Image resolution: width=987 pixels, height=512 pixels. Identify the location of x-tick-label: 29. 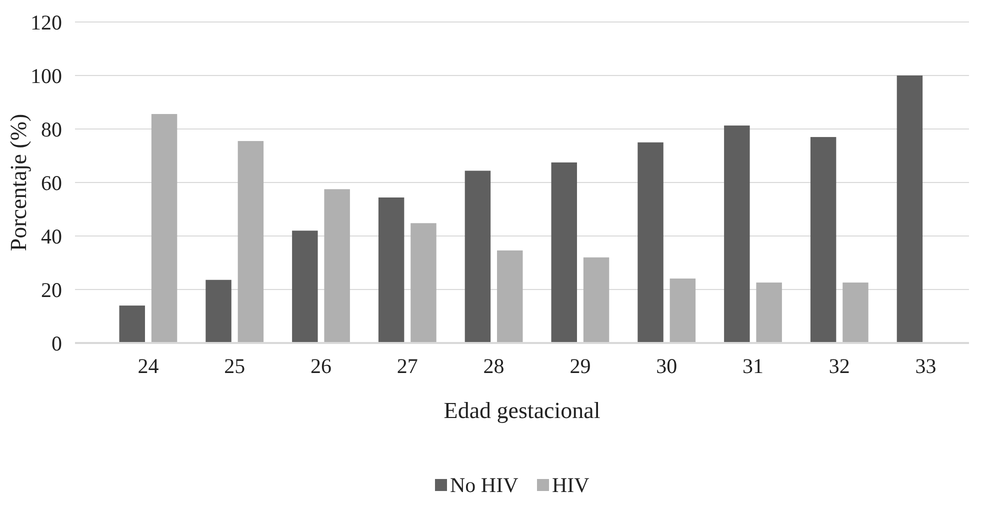
(580, 366).